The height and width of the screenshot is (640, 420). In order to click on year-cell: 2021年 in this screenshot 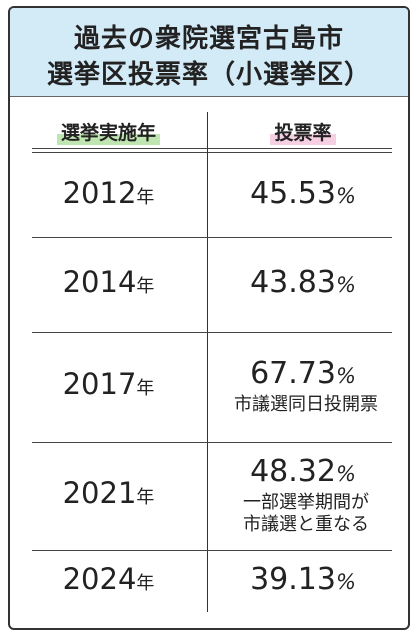, I will do `click(108, 493)`.